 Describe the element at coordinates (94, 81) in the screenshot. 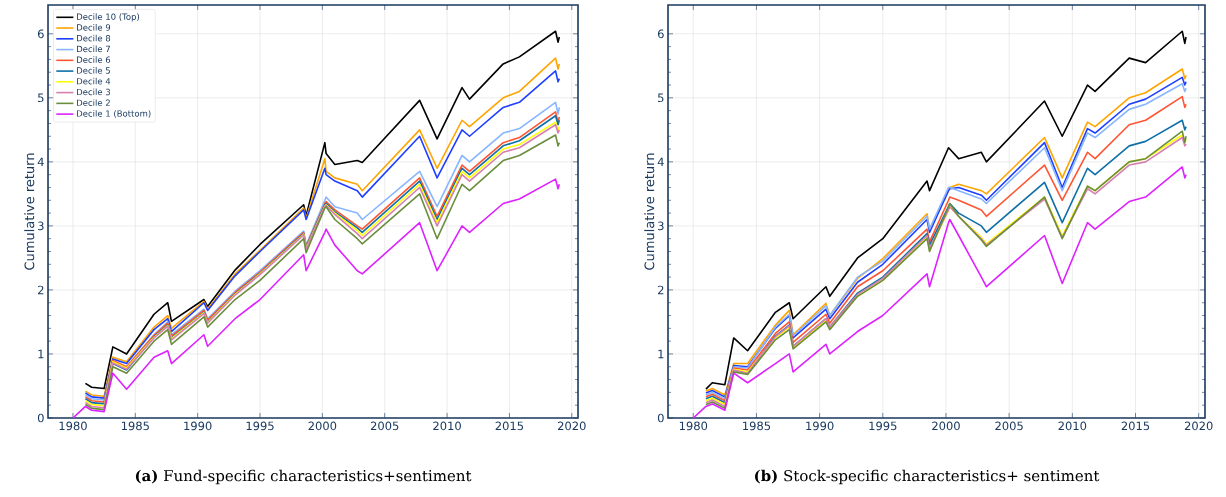

I see `legend-label: Decile 4` at that location.